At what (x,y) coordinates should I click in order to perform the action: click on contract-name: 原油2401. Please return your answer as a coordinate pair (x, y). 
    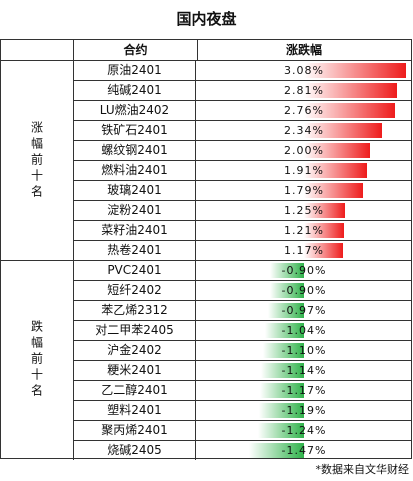
    Looking at the image, I should click on (134, 70).